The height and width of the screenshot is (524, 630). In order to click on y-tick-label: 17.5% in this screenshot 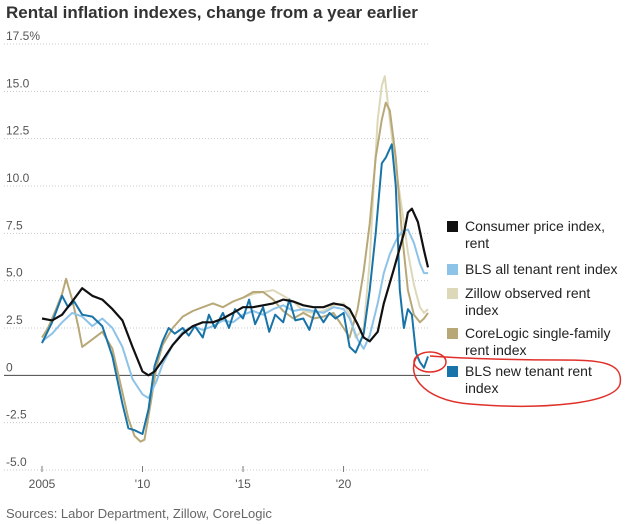, I will do `click(23, 36)`.